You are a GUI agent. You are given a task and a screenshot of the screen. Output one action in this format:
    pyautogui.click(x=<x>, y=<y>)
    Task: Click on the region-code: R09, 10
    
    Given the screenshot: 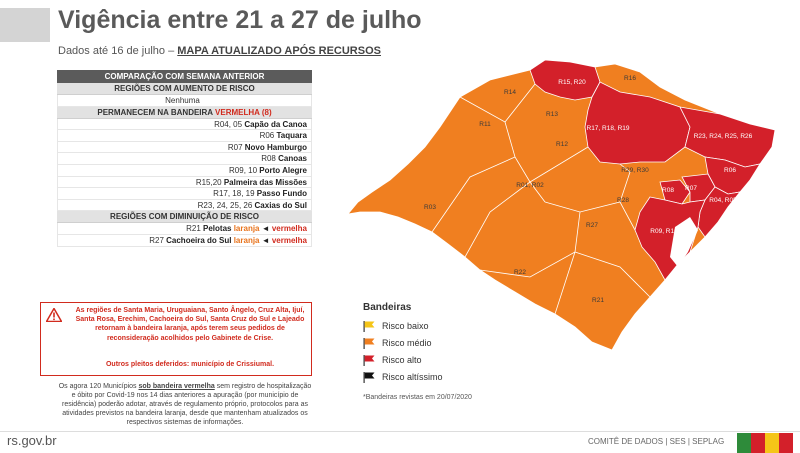 What is the action you would take?
    pyautogui.click(x=244, y=170)
    